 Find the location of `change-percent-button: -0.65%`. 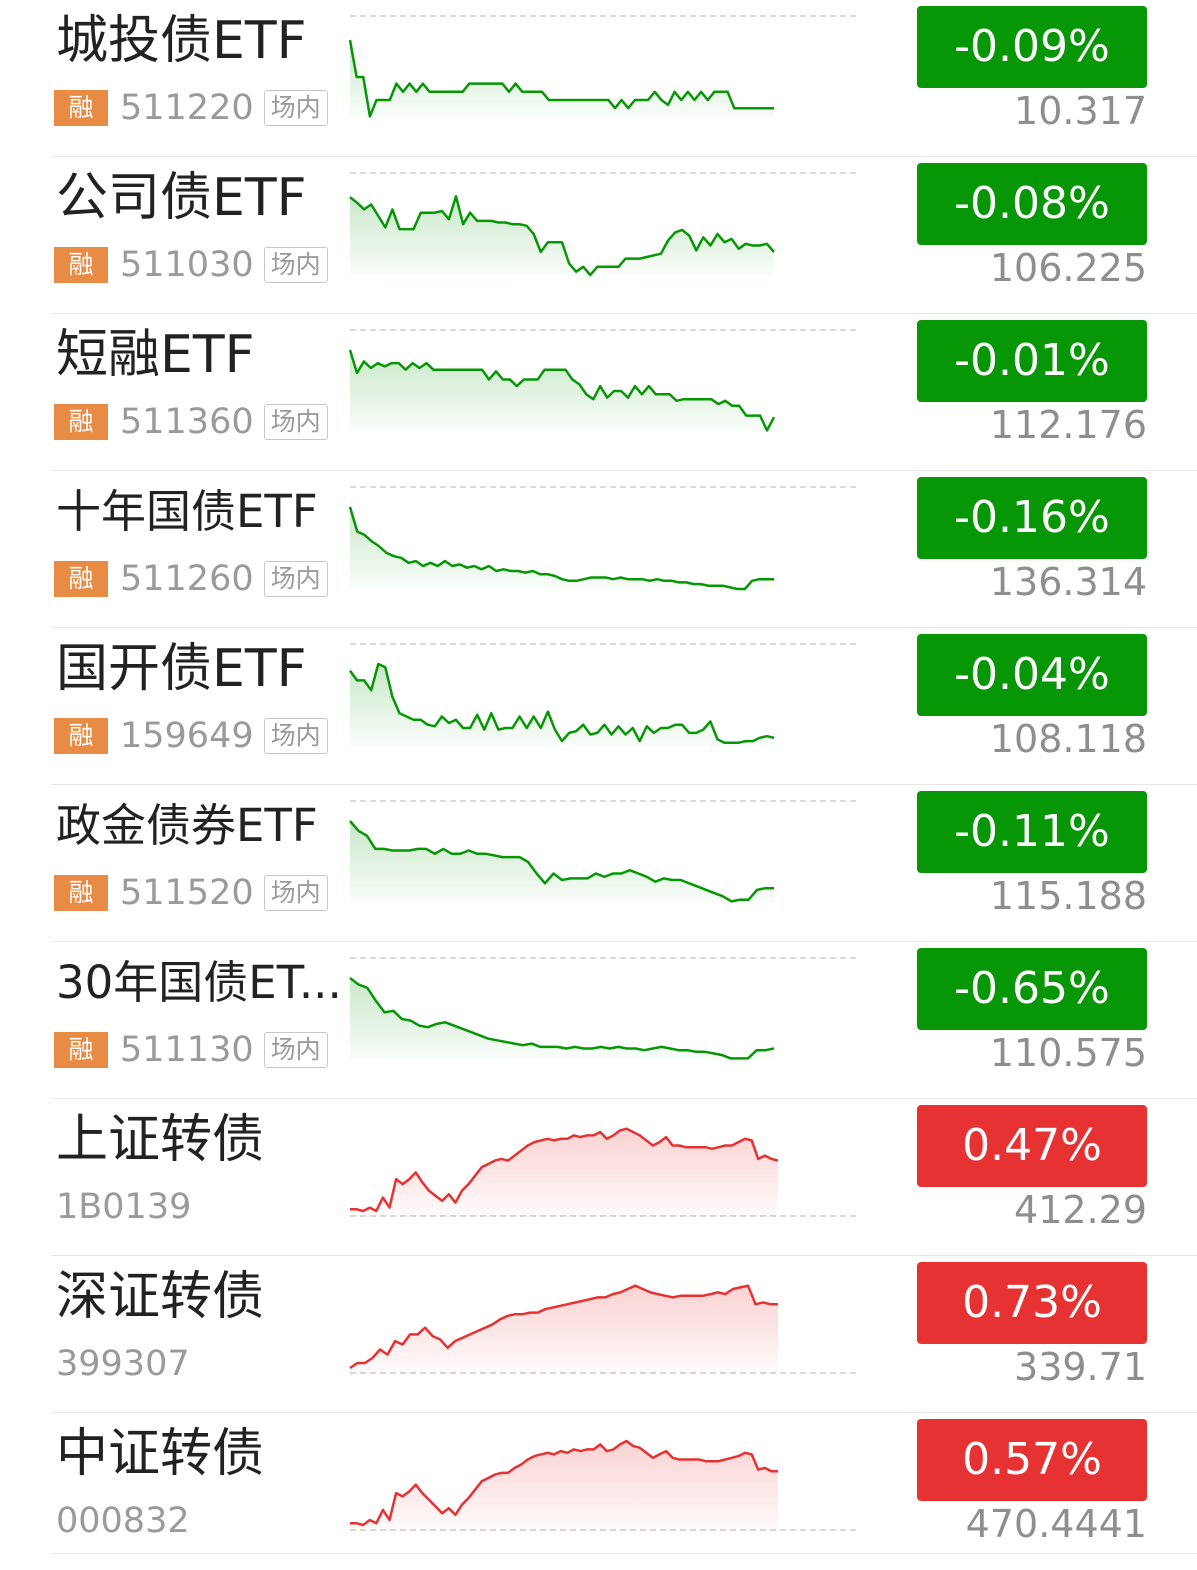

change-percent-button: -0.65% is located at coordinates (1032, 989).